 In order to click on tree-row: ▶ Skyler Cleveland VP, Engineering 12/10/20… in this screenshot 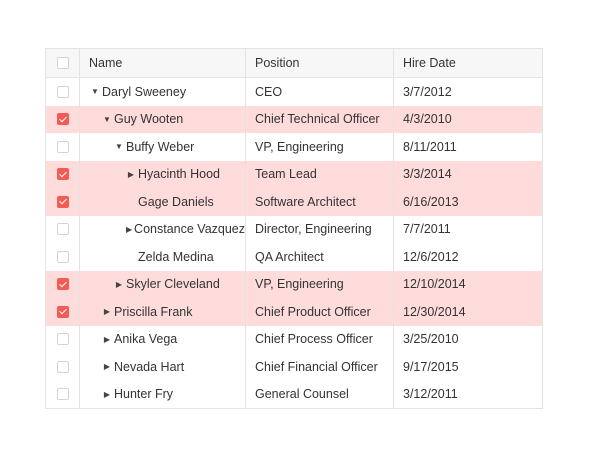, I will do `click(294, 284)`.